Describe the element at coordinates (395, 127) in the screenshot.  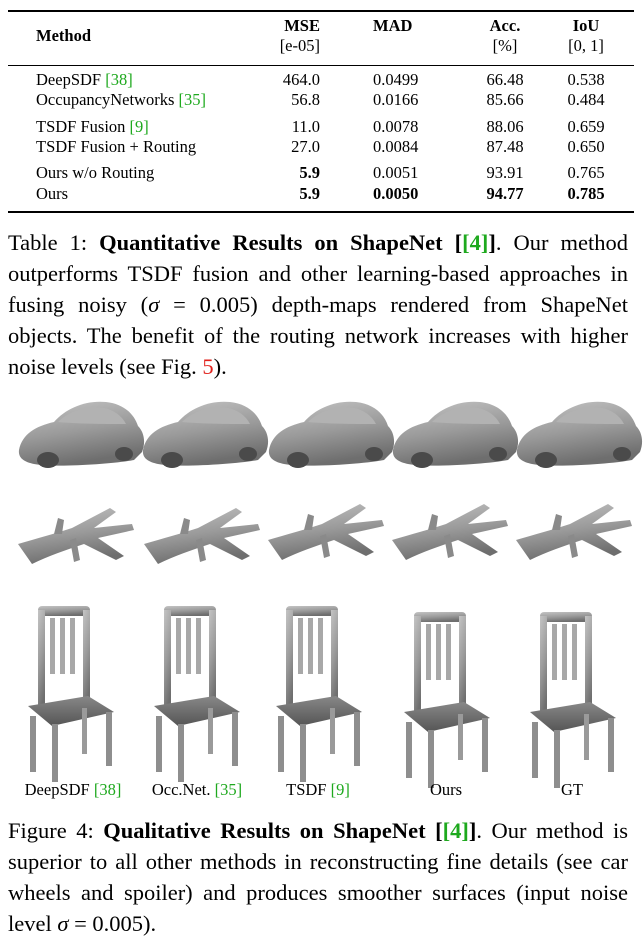
I see `table-cell-mad: 0.0078` at that location.